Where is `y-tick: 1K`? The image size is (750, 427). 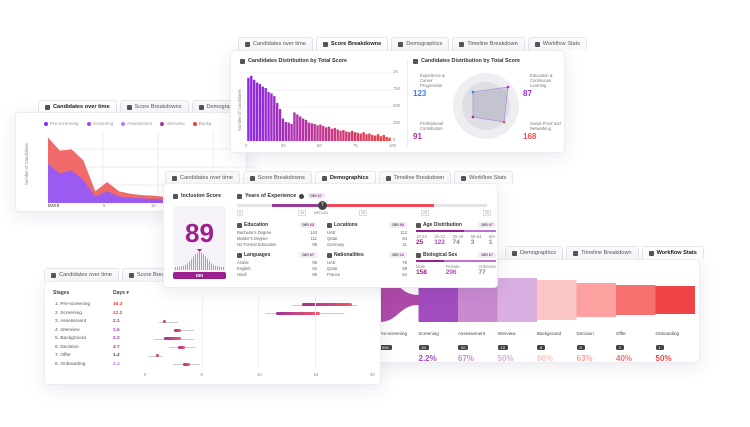 y-tick: 1K is located at coordinates (396, 71).